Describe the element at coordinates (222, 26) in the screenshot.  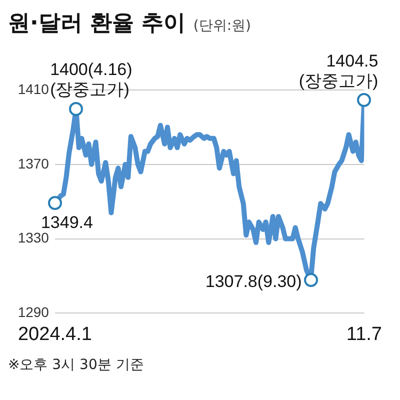
I see `chart-subtitle: (단위:원)` at that location.